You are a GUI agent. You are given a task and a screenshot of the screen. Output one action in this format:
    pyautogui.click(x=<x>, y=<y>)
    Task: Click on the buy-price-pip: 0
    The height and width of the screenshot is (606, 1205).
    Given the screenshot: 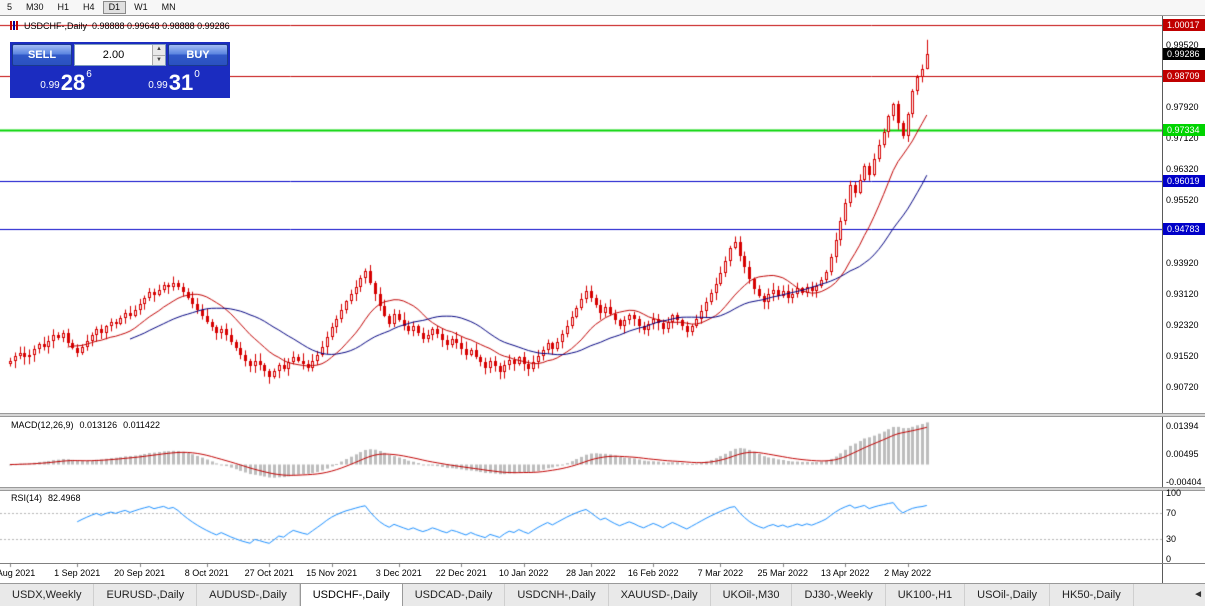 What is the action you would take?
    pyautogui.click(x=197, y=74)
    